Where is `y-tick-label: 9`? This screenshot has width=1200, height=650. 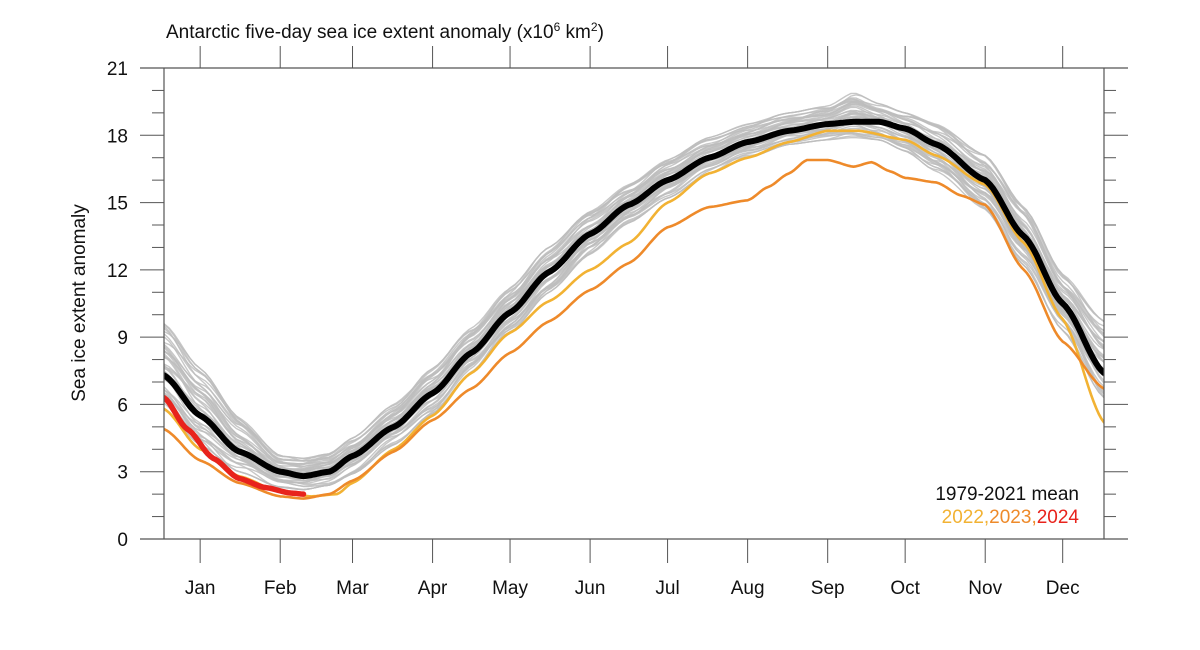 y-tick-label: 9 is located at coordinates (122, 338).